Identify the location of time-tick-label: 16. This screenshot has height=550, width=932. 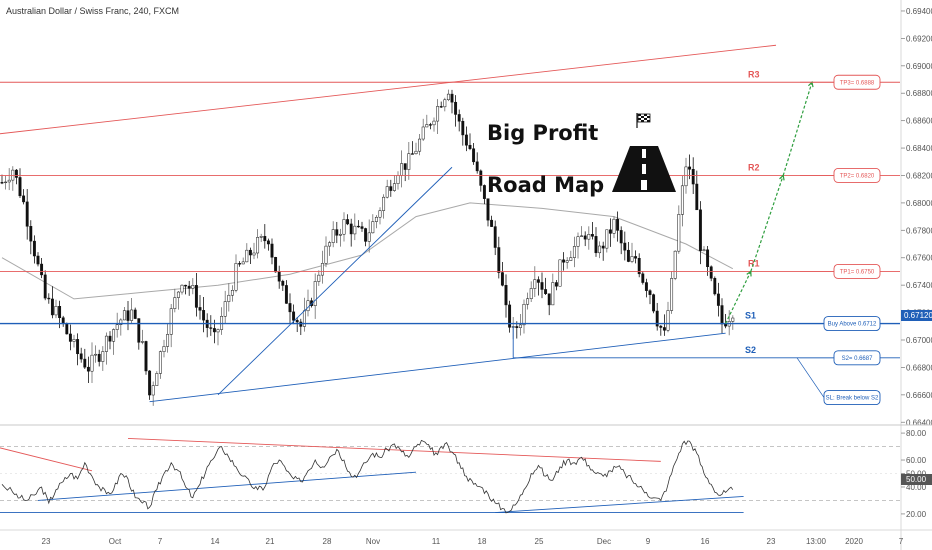
(705, 541).